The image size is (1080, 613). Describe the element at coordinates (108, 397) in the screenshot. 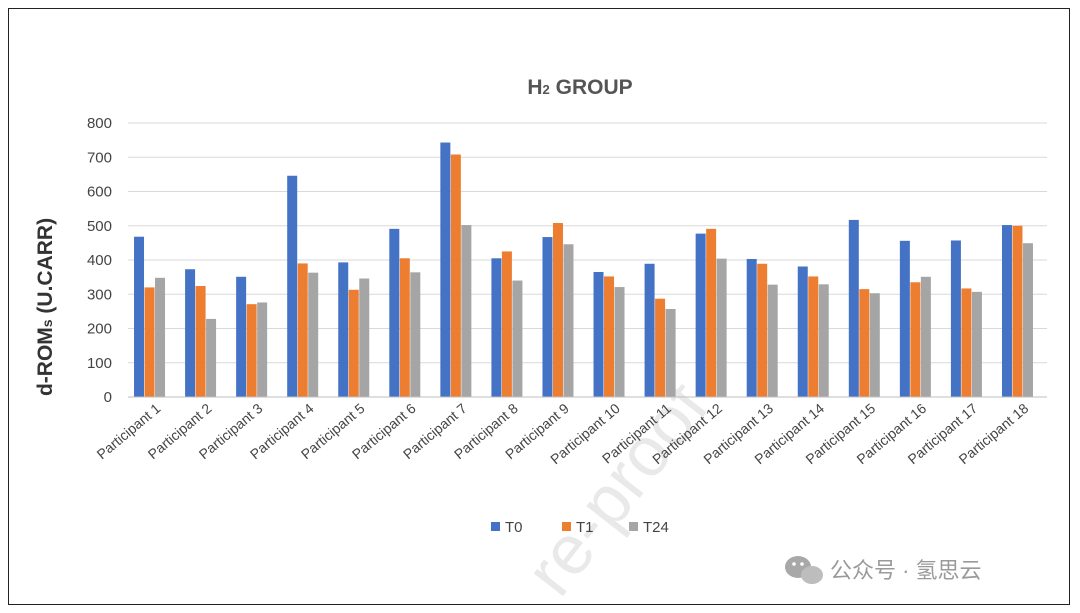

I see `y-tick-label: 0` at that location.